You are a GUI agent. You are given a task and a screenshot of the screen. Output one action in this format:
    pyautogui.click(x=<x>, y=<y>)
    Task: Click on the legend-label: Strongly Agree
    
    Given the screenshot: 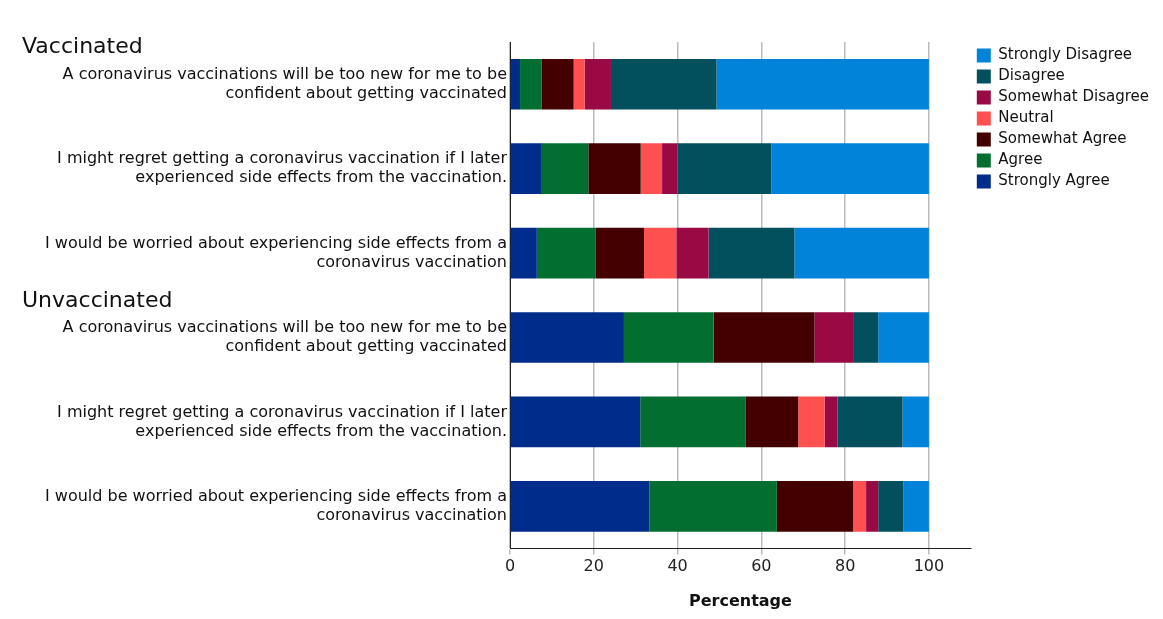 What is the action you would take?
    pyautogui.click(x=1054, y=180)
    